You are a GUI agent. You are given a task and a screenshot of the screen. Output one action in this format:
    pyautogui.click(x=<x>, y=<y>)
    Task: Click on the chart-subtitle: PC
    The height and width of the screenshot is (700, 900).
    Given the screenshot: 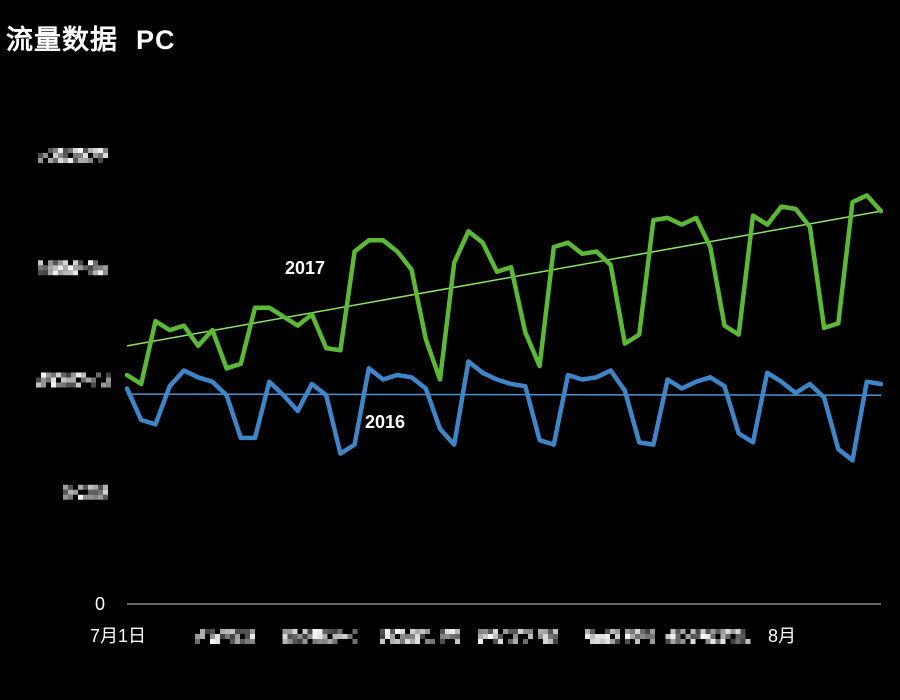 What is the action you would take?
    pyautogui.click(x=156, y=40)
    